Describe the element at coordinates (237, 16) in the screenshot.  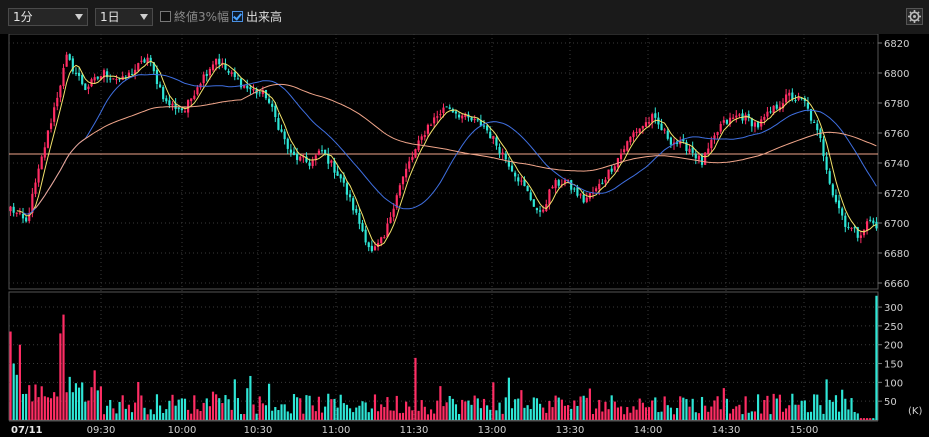
I see `volume-checkbox` at that location.